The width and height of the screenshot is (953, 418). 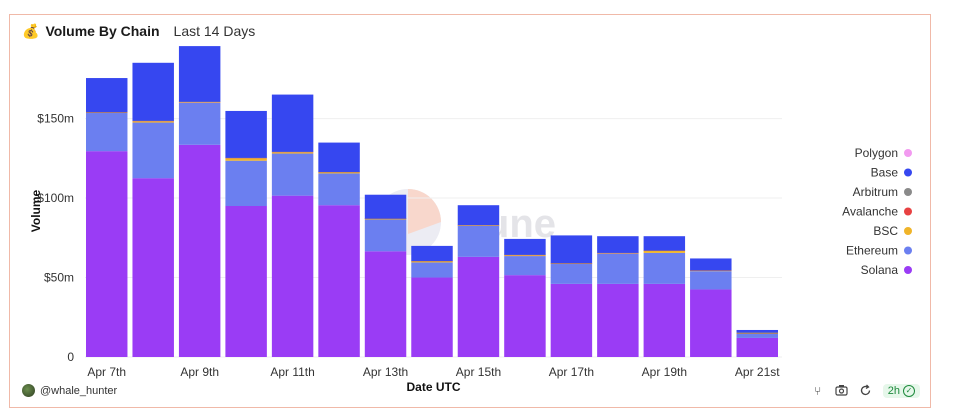 What do you see at coordinates (886, 270) in the screenshot?
I see `legend-item: Solana` at bounding box center [886, 270].